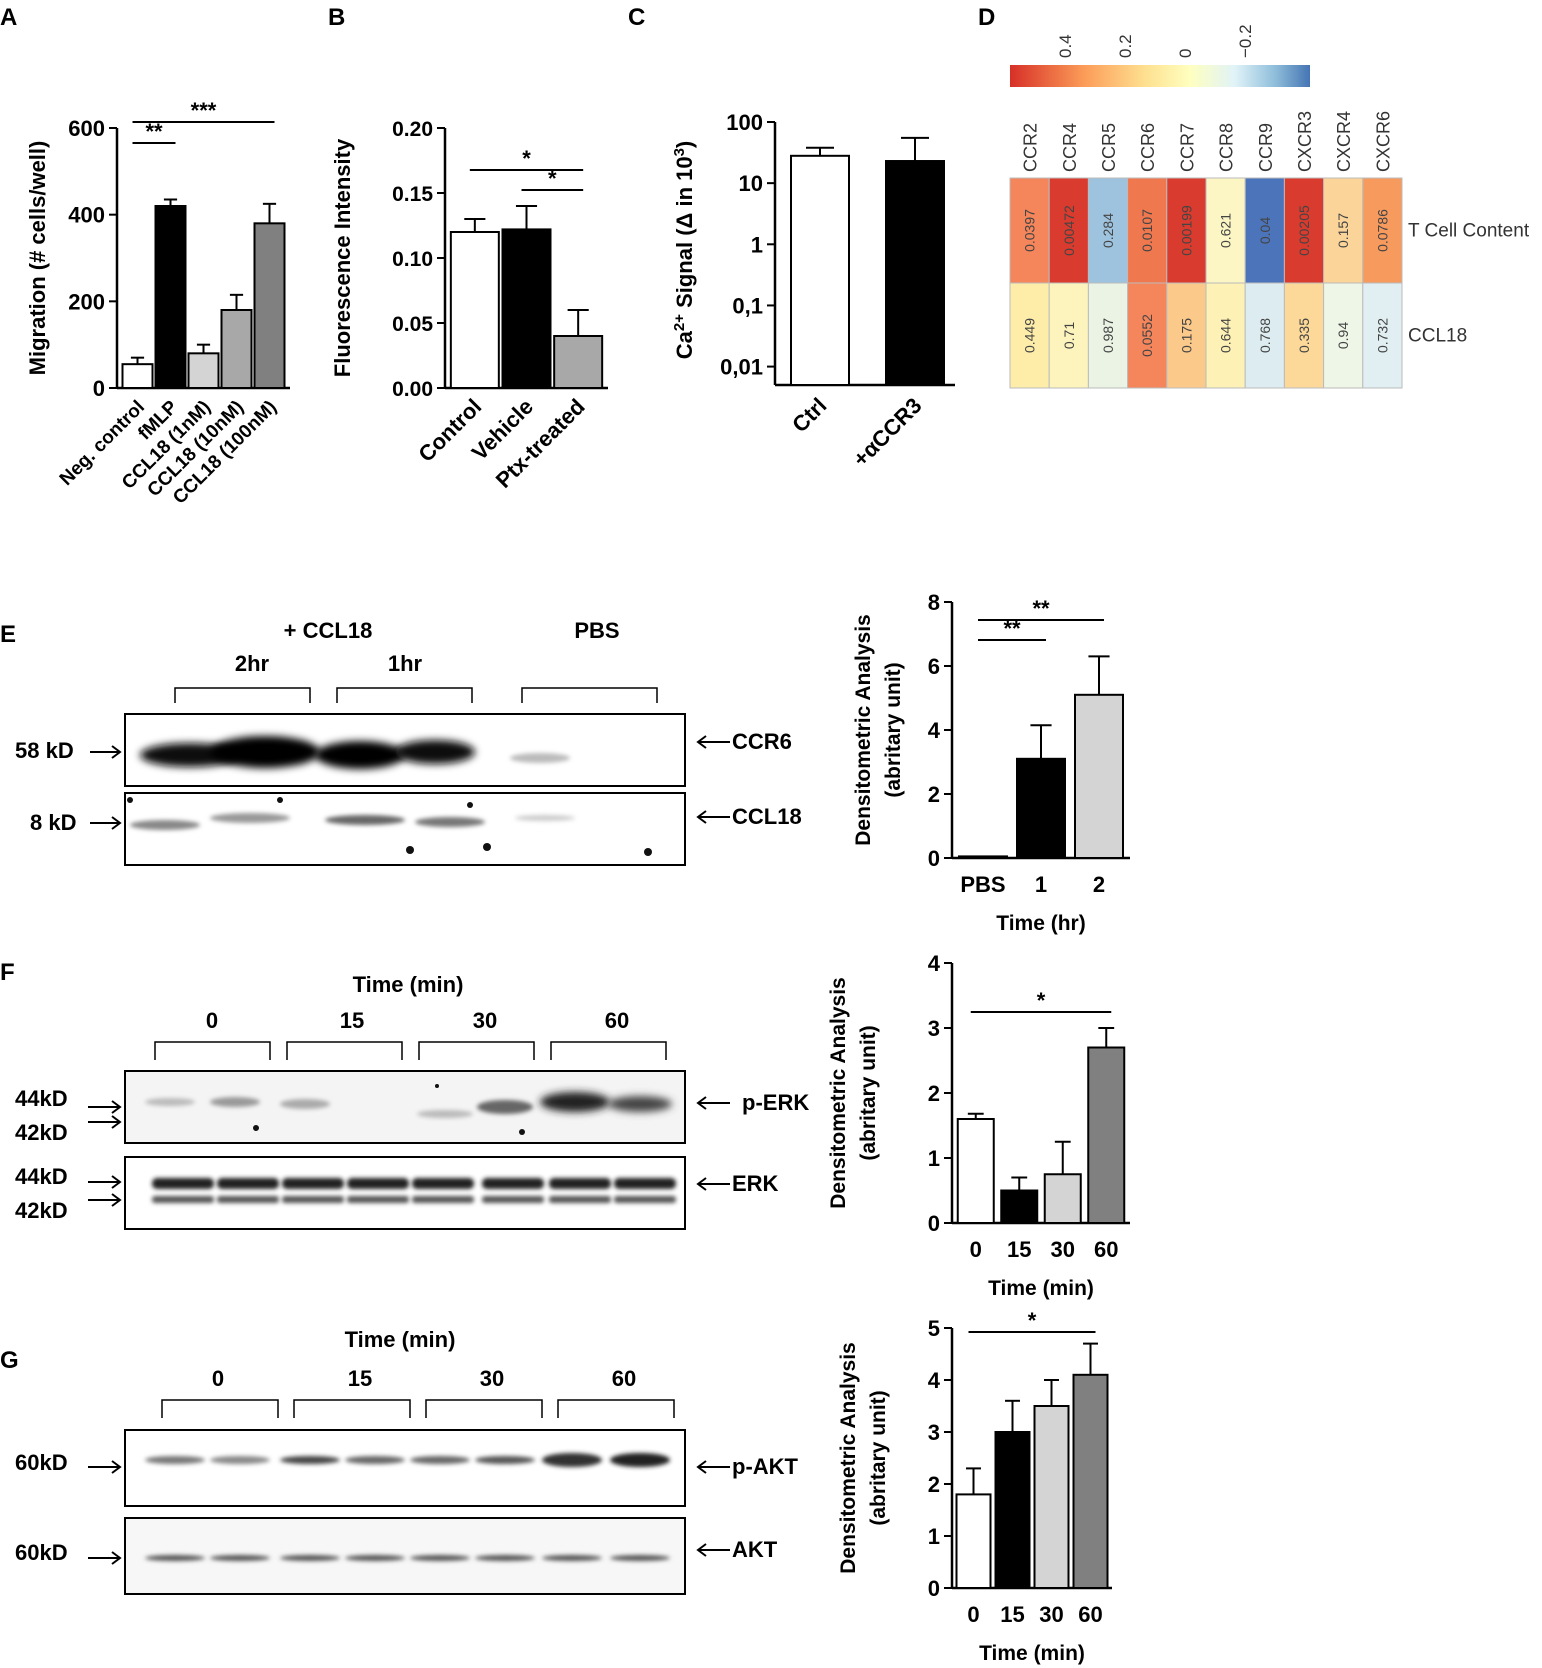 The image size is (1542, 1668). What do you see at coordinates (8, 17) in the screenshot?
I see `panel-letter-a: A` at bounding box center [8, 17].